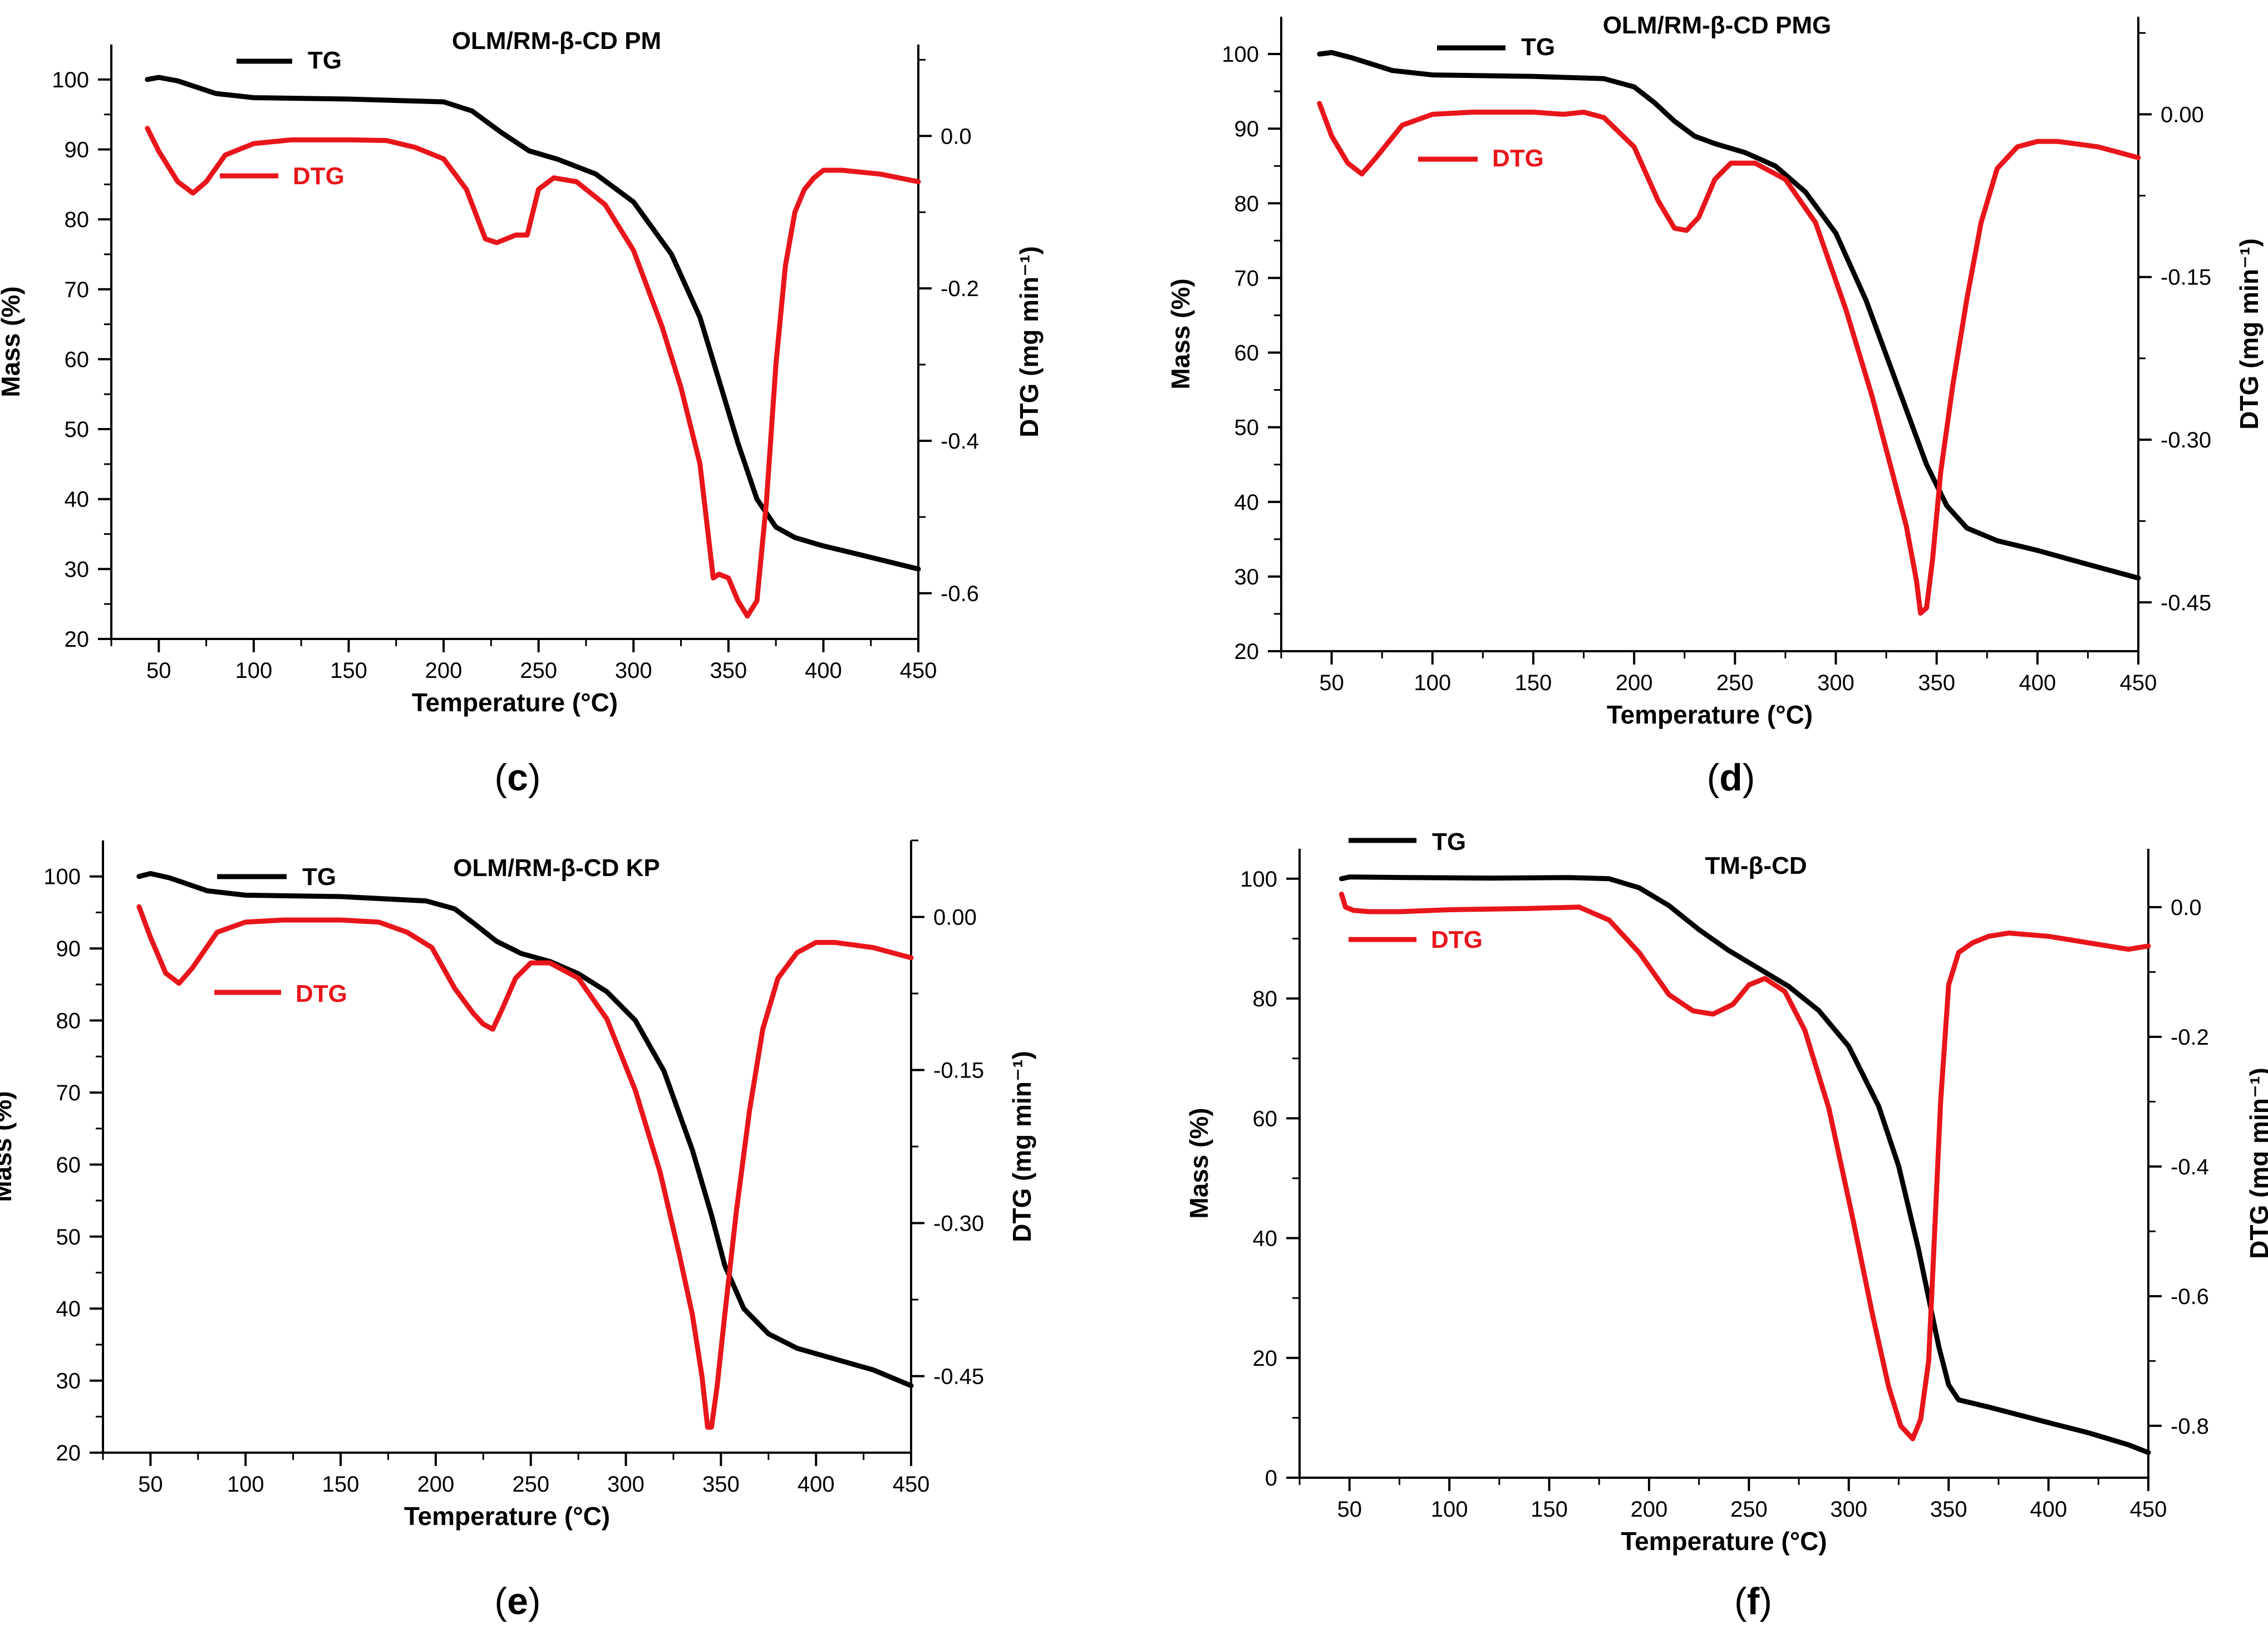 The image size is (2268, 1638). Describe the element at coordinates (2190, 1167) in the screenshot. I see `y2-tick-label: -0.4` at that location.